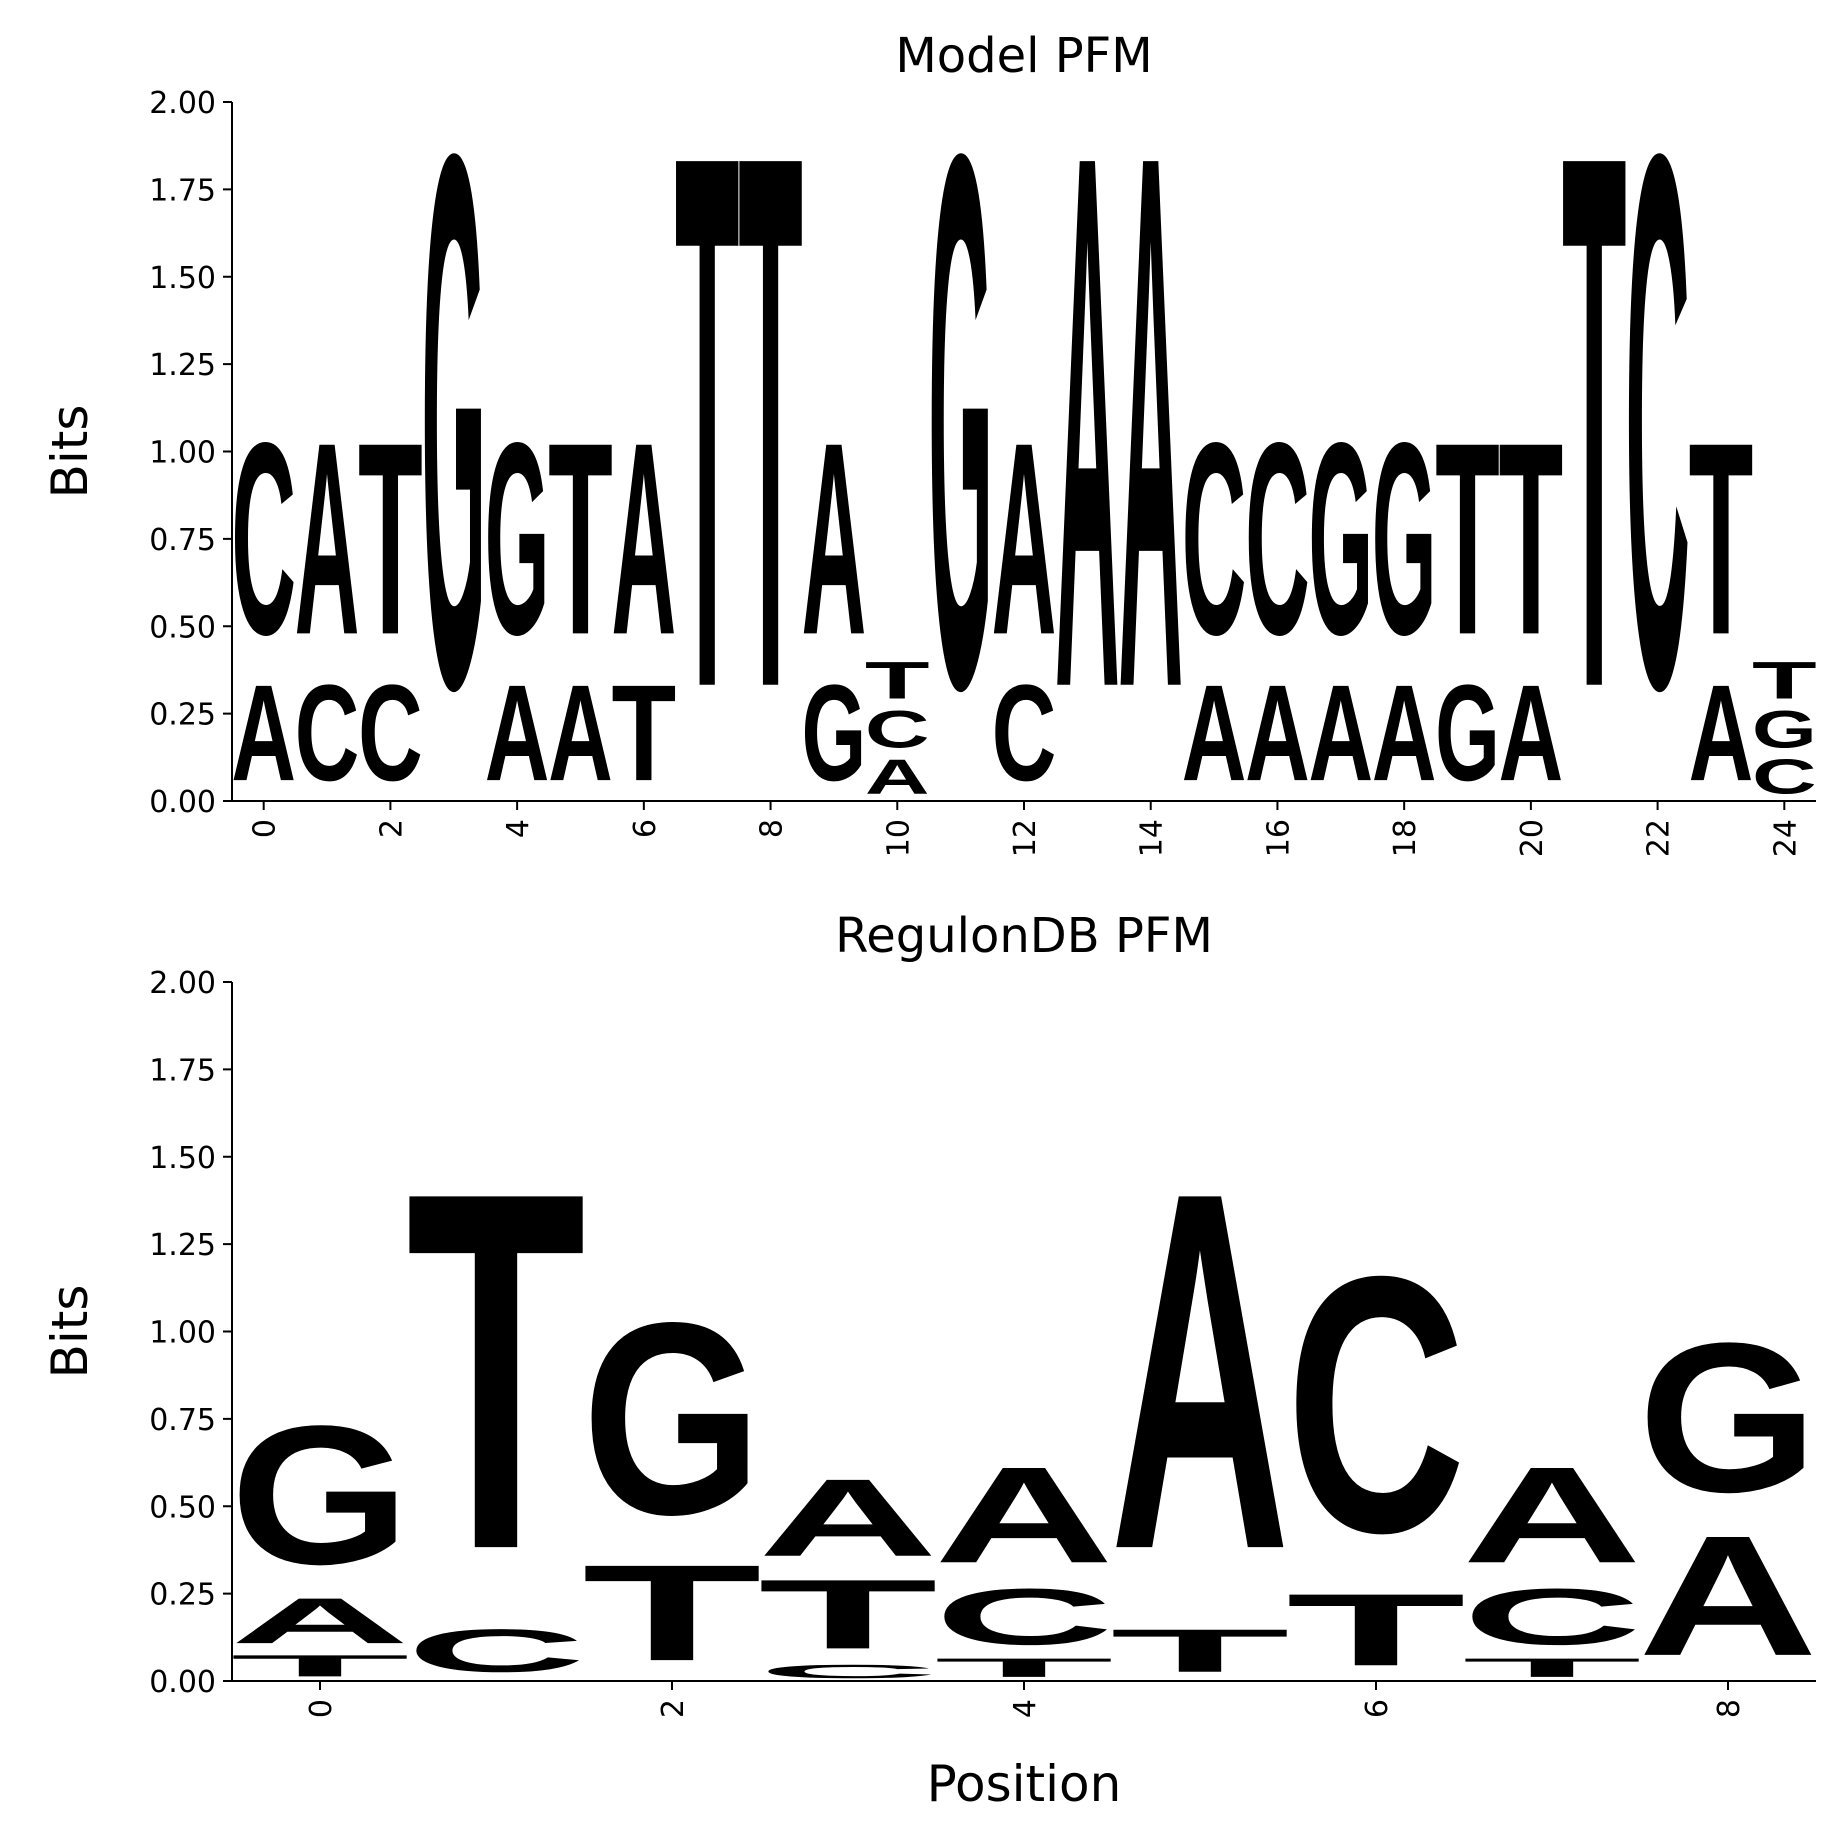  What do you see at coordinates (1532, 838) in the screenshot?
I see `x-tick-label: 20` at bounding box center [1532, 838].